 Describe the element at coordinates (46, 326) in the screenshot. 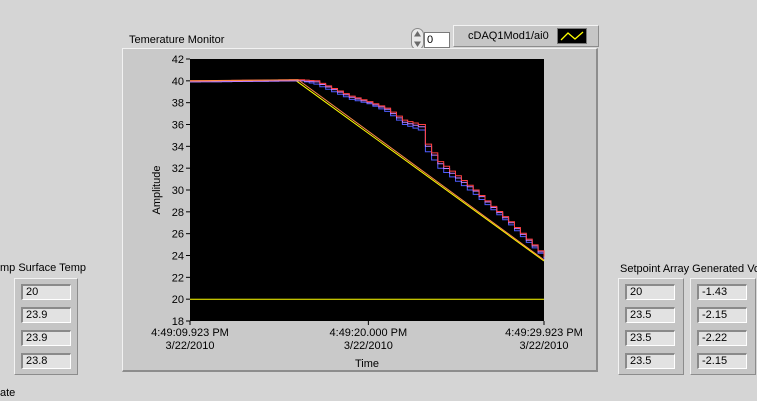

I see `surface-temp-array: 20 23.9 23.9 23.8` at that location.